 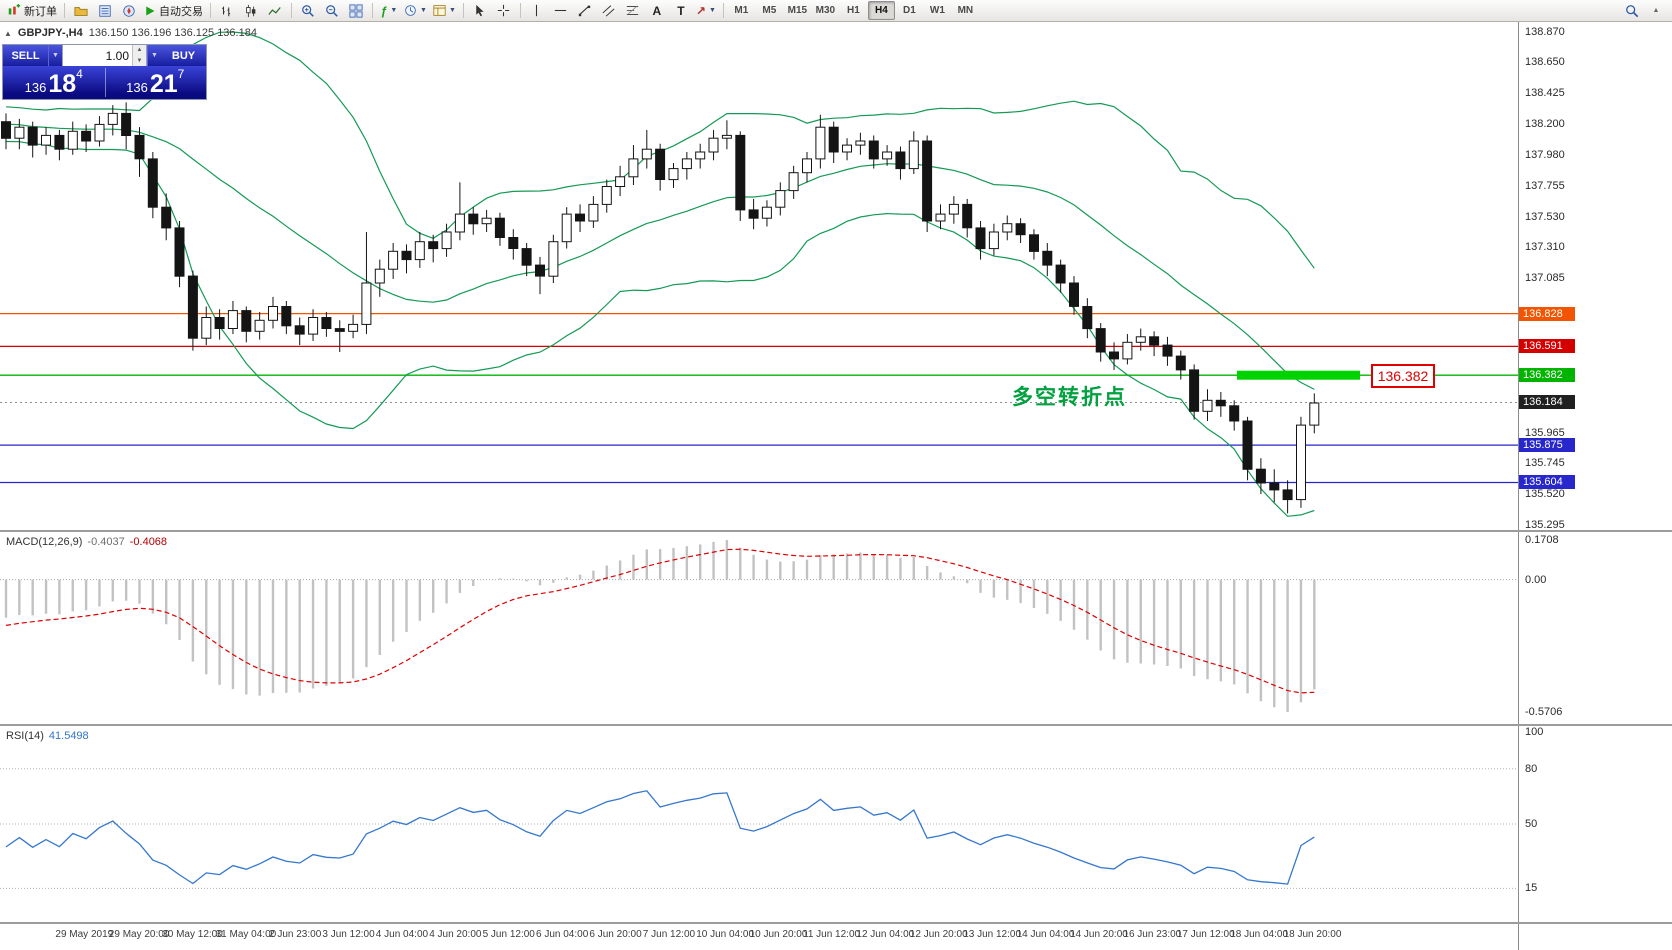 I want to click on price-scale-label: 0.1708, so click(x=1542, y=540).